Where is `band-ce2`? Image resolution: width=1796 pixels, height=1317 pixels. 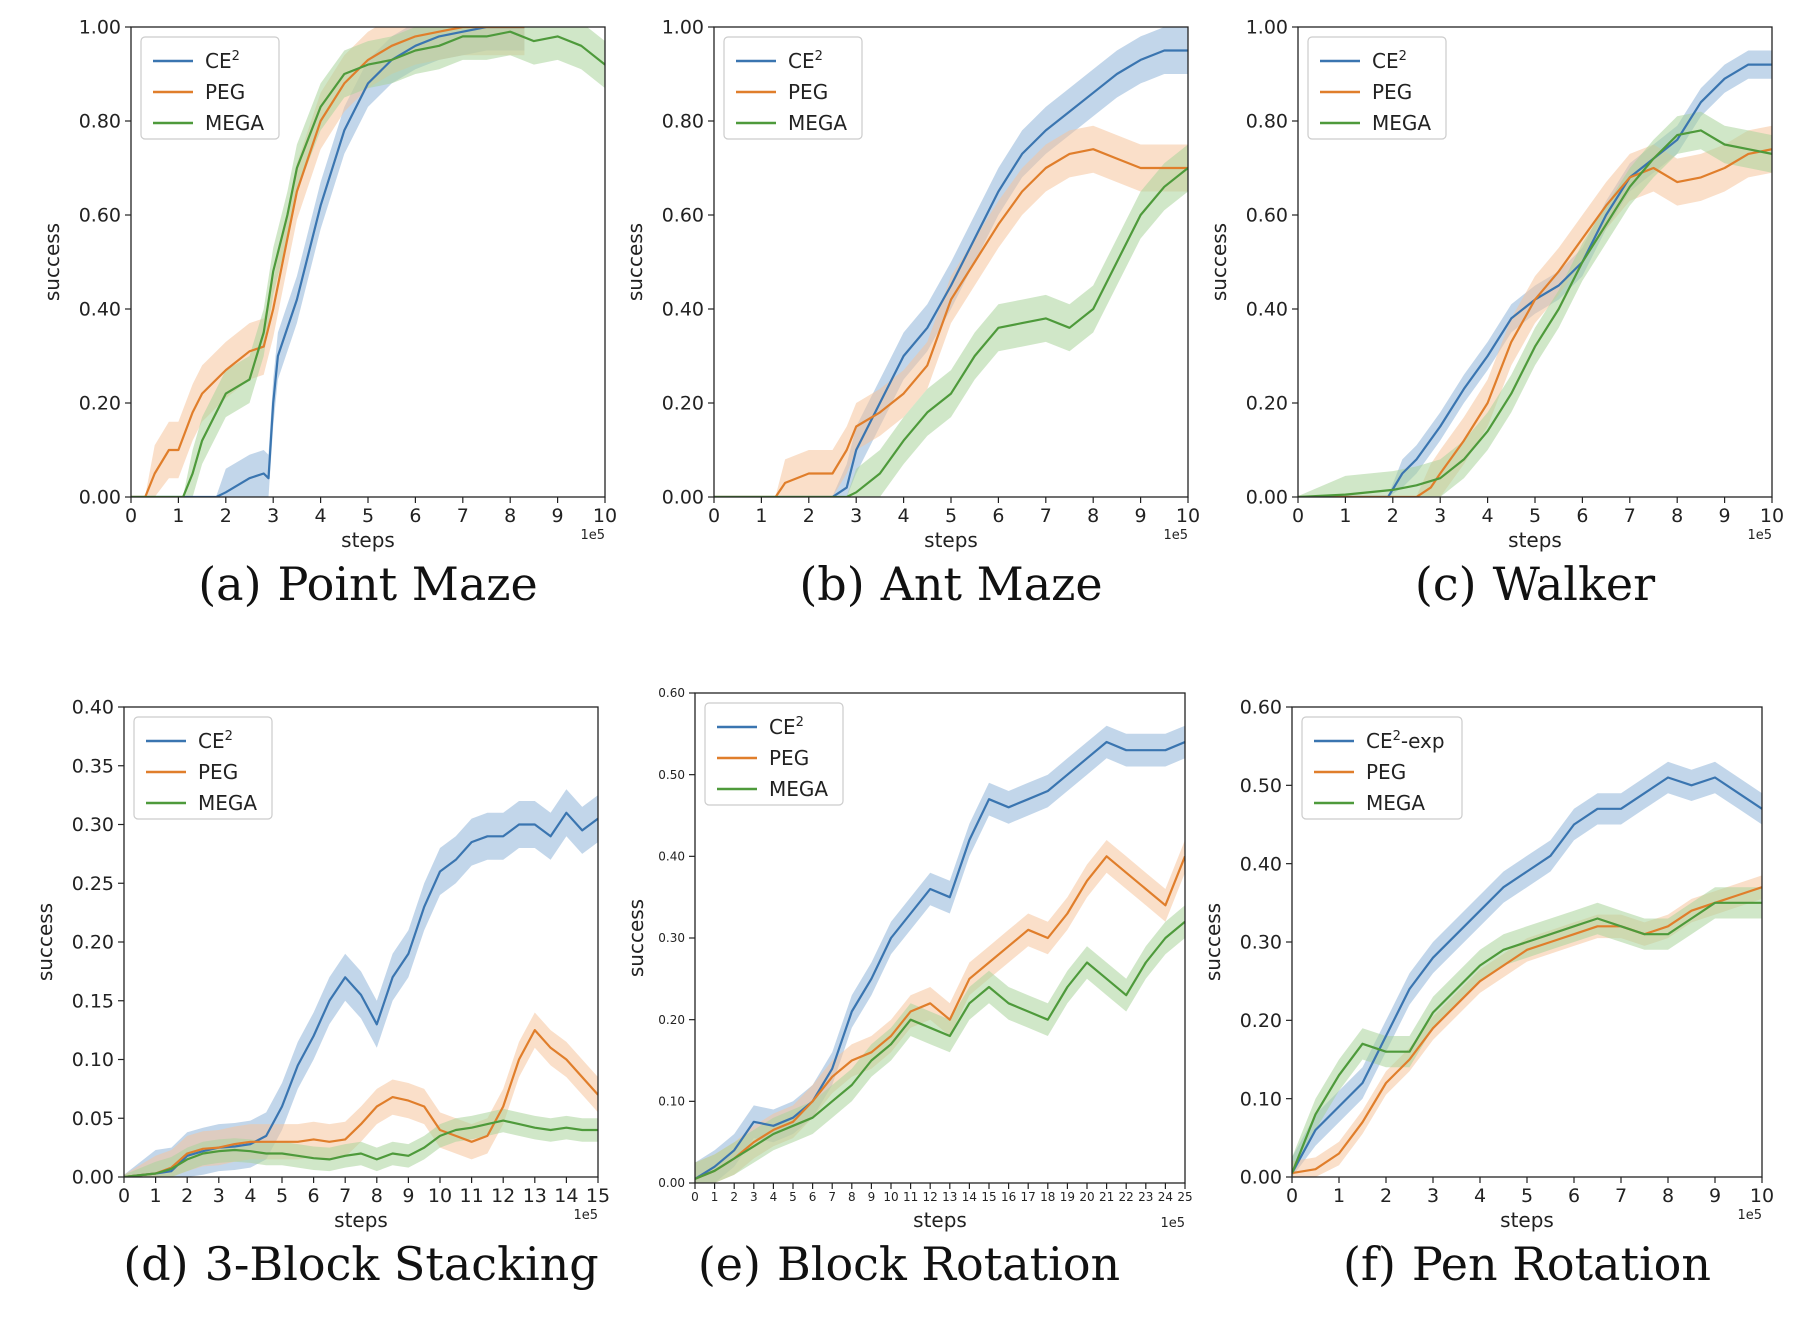
band-ce2 is located at coordinates (361, 983).